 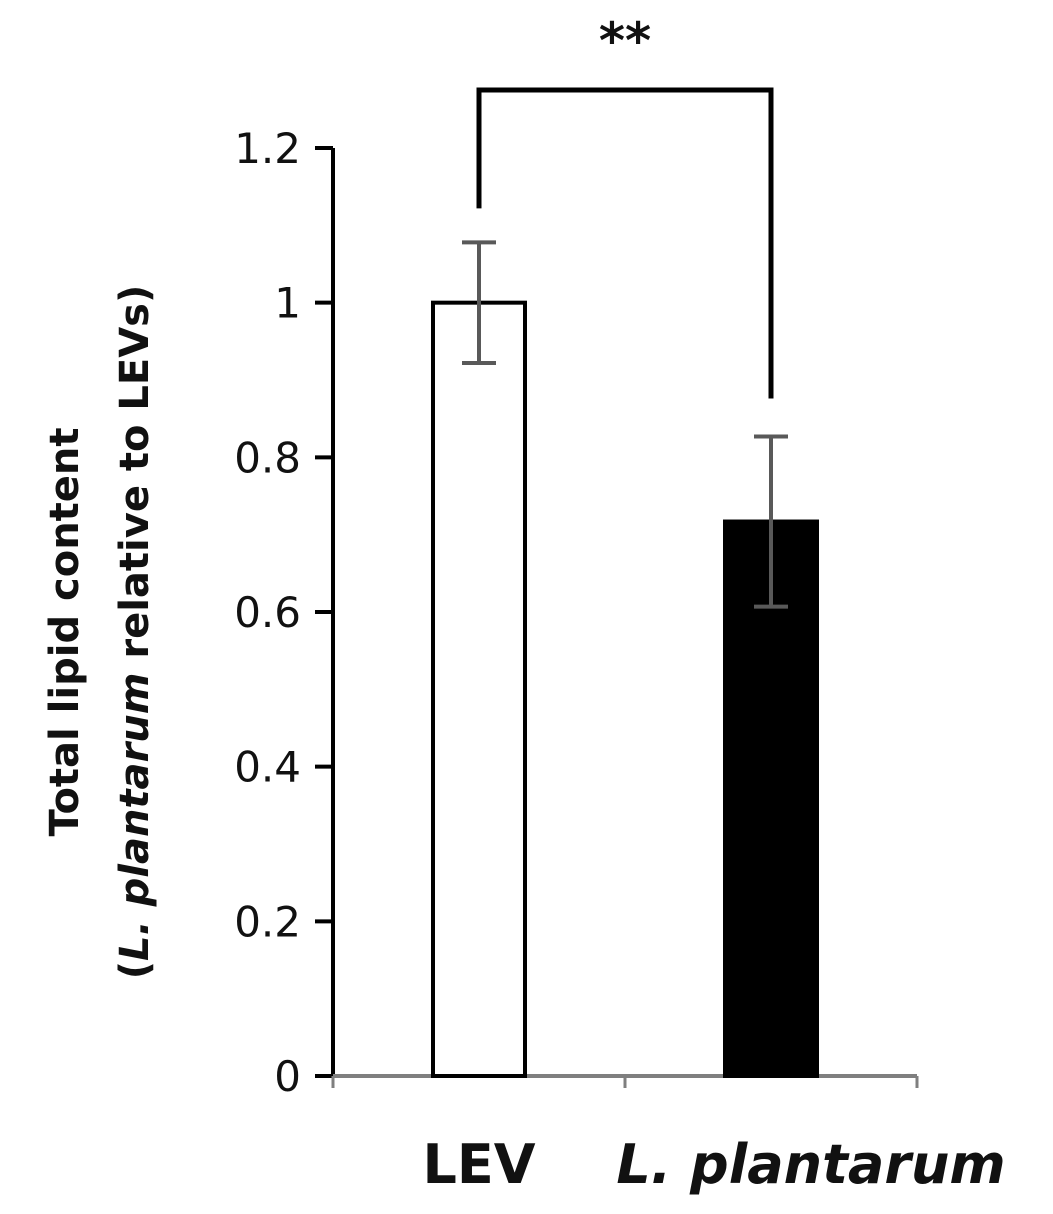 I want to click on y-tick-label: 0.4, so click(x=267, y=767).